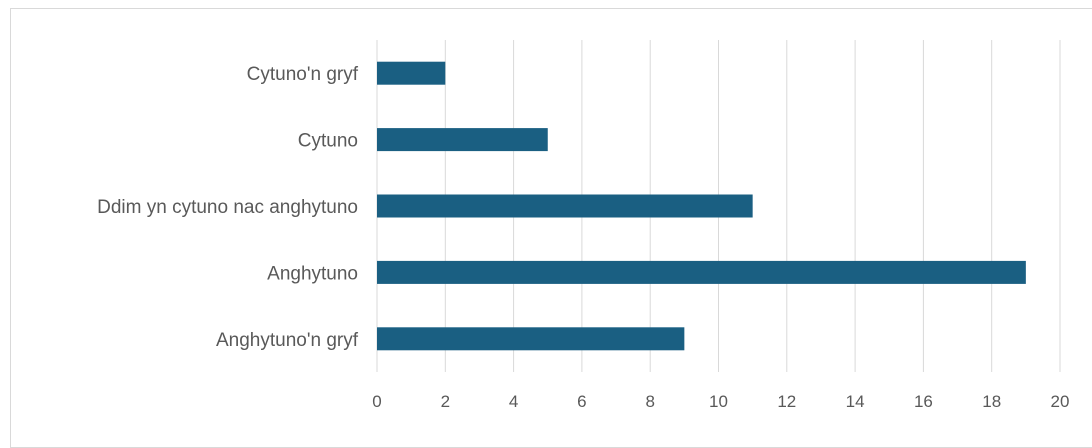 The image size is (1092, 448). What do you see at coordinates (445, 401) in the screenshot?
I see `x-tick-label: 2` at bounding box center [445, 401].